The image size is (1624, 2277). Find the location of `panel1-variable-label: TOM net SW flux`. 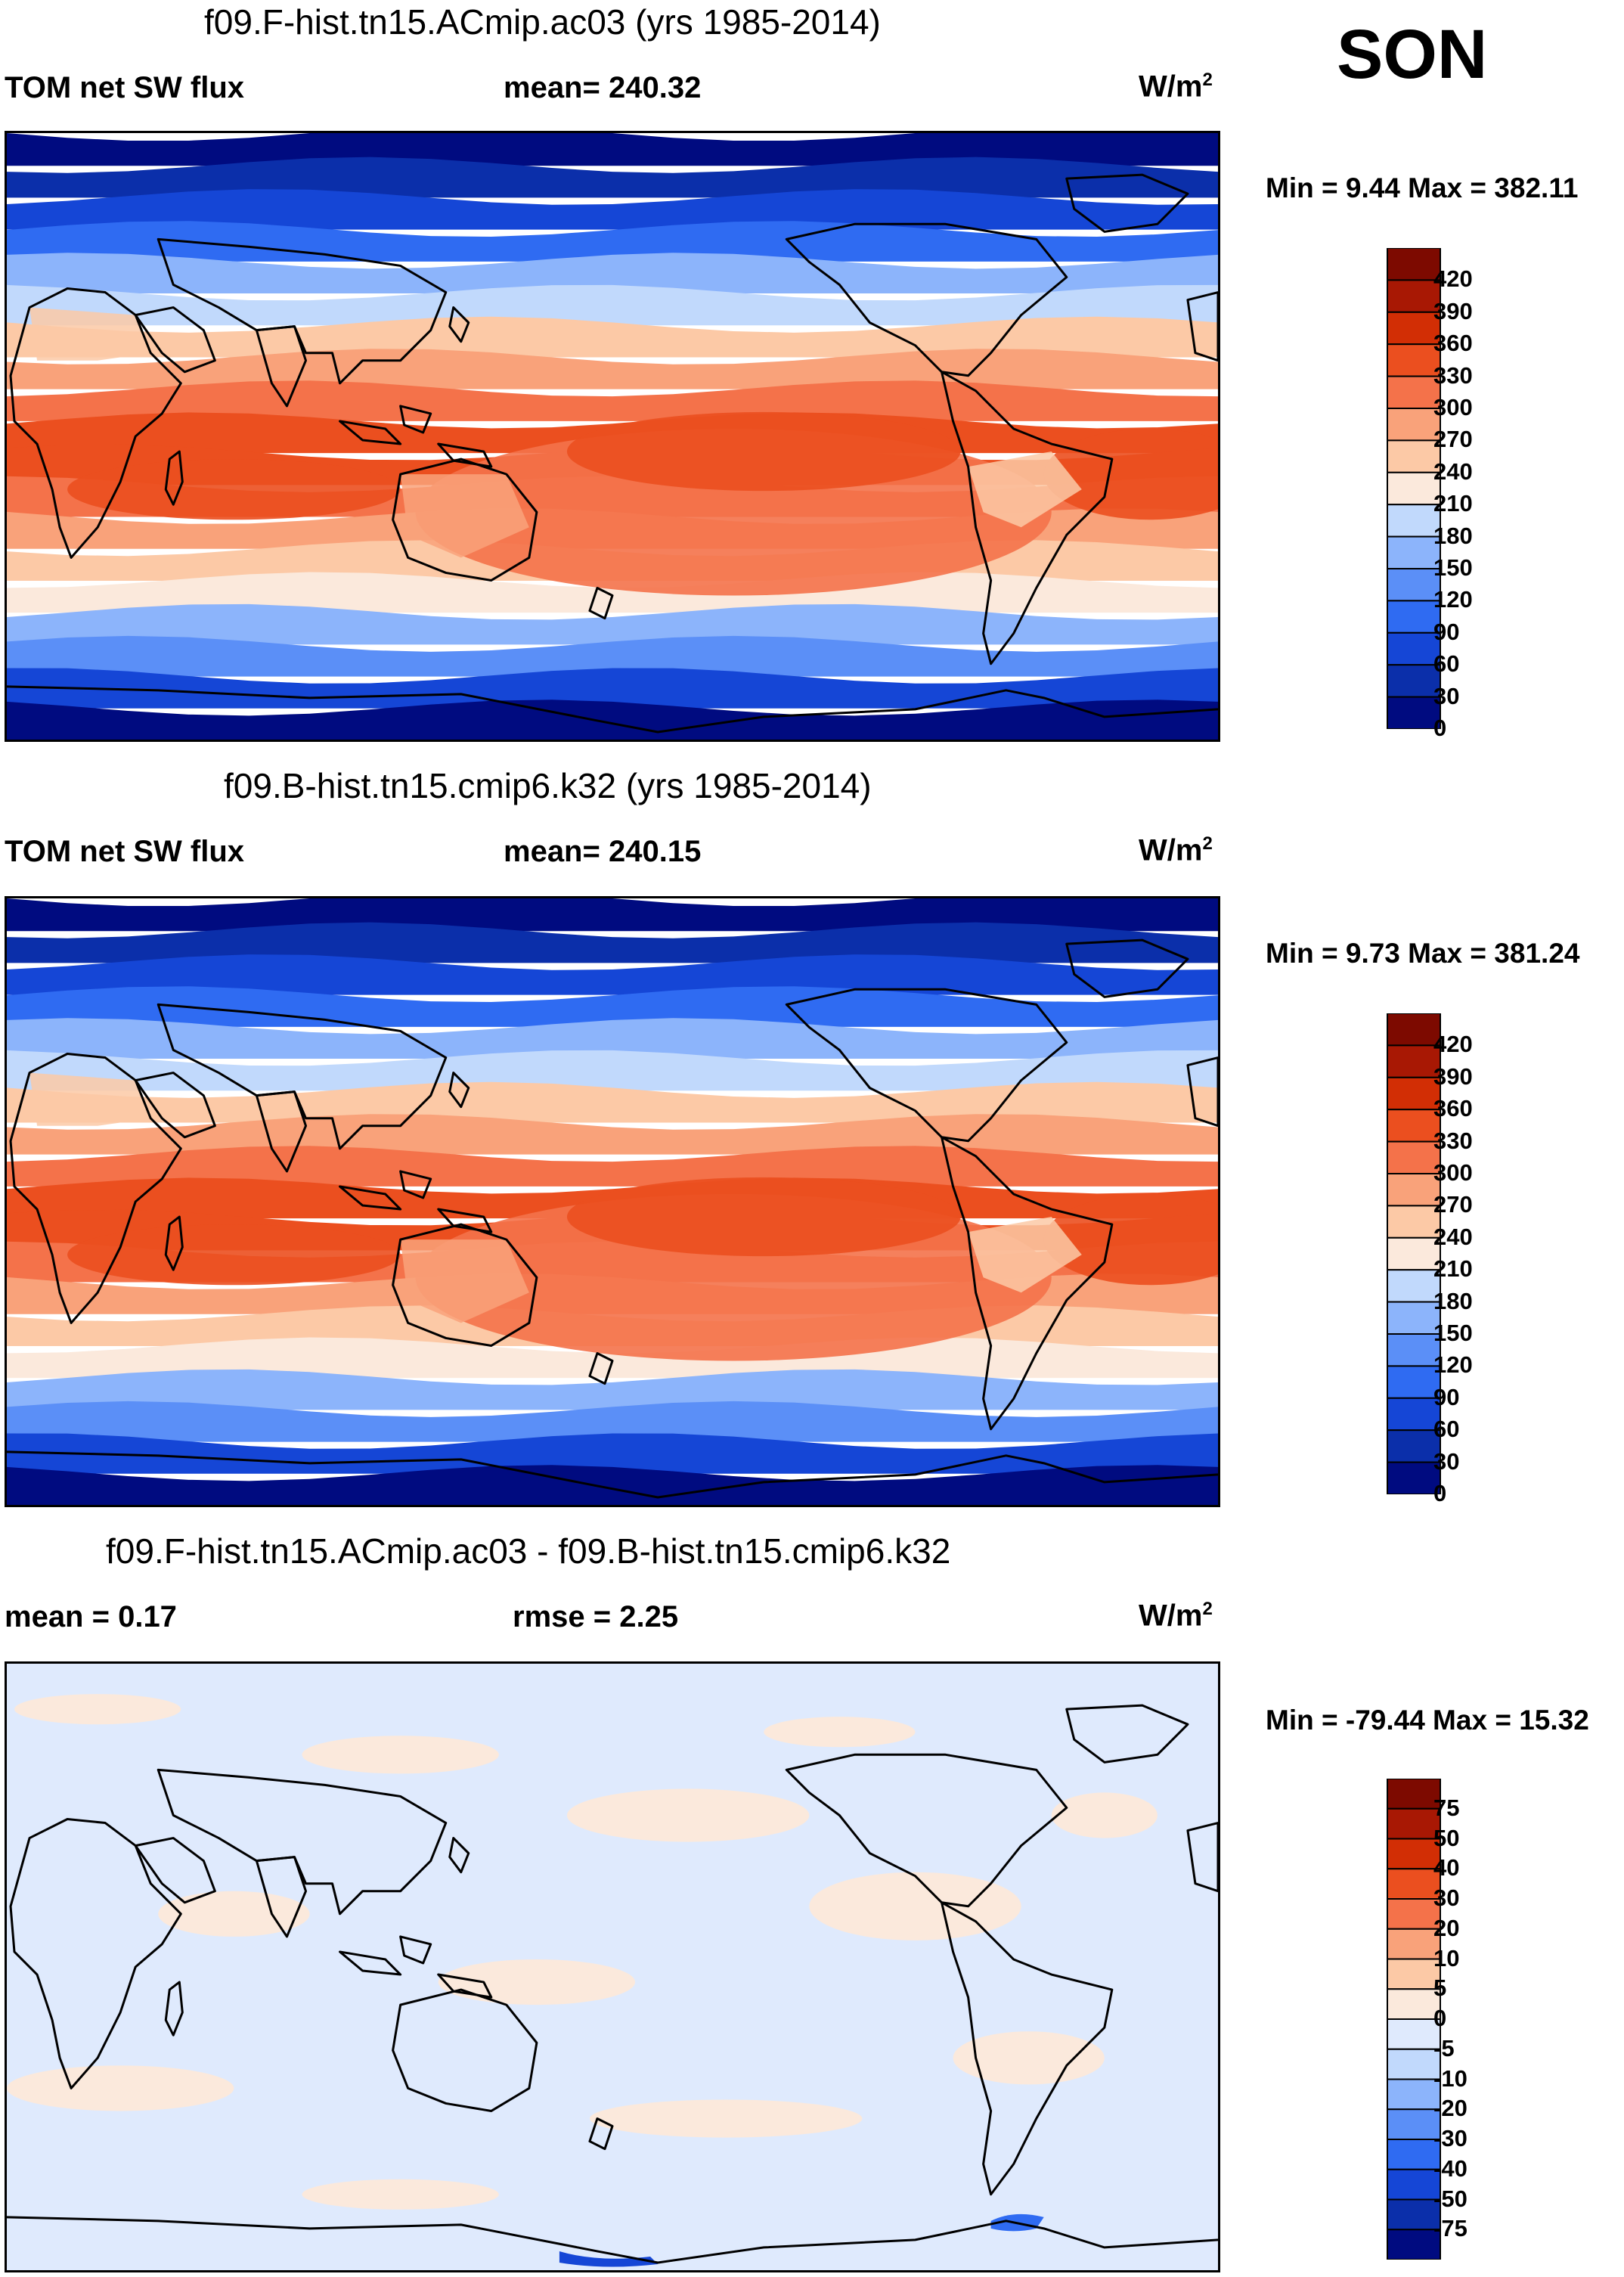

panel1-variable-label: TOM net SW flux is located at coordinates (125, 87).